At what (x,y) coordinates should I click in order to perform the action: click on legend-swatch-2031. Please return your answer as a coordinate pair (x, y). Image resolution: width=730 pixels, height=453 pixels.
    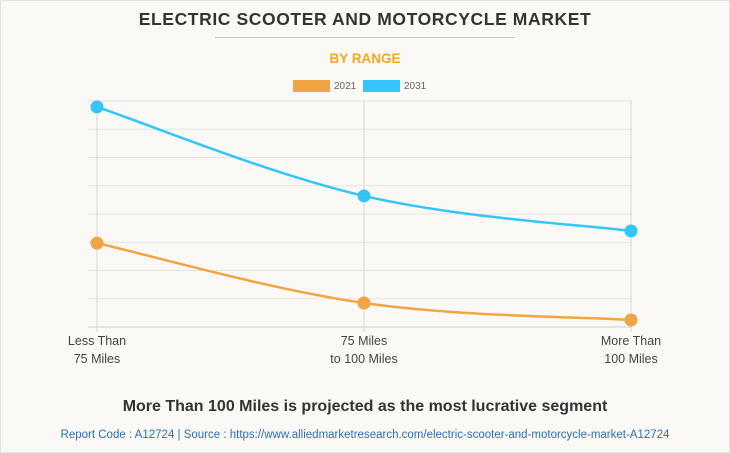
    Looking at the image, I should click on (381, 86).